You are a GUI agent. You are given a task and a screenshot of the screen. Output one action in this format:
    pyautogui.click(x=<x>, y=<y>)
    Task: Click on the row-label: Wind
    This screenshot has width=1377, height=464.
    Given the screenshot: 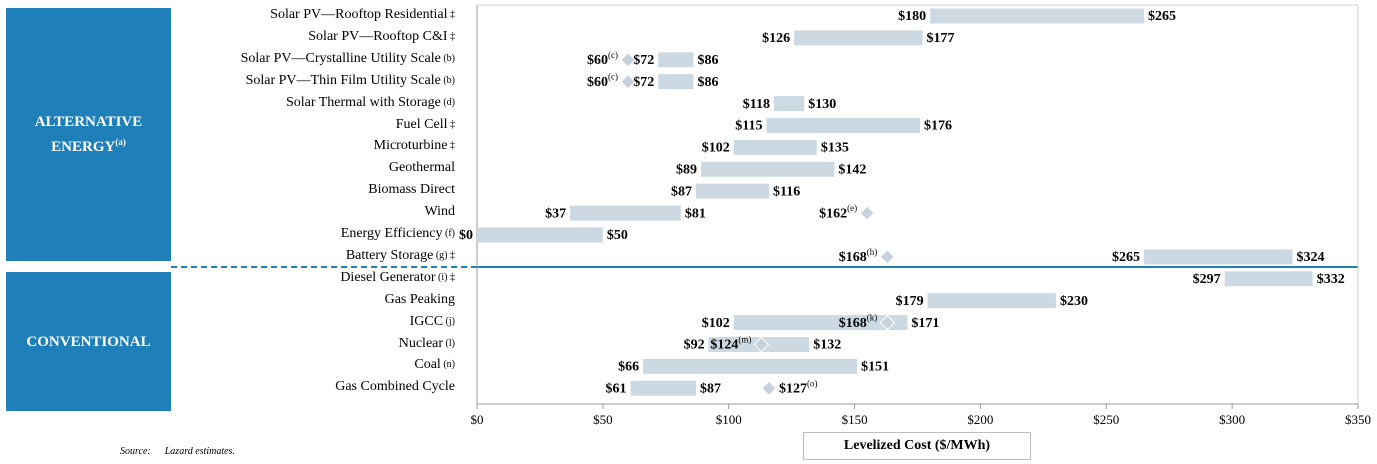 What is the action you would take?
    pyautogui.click(x=439, y=212)
    